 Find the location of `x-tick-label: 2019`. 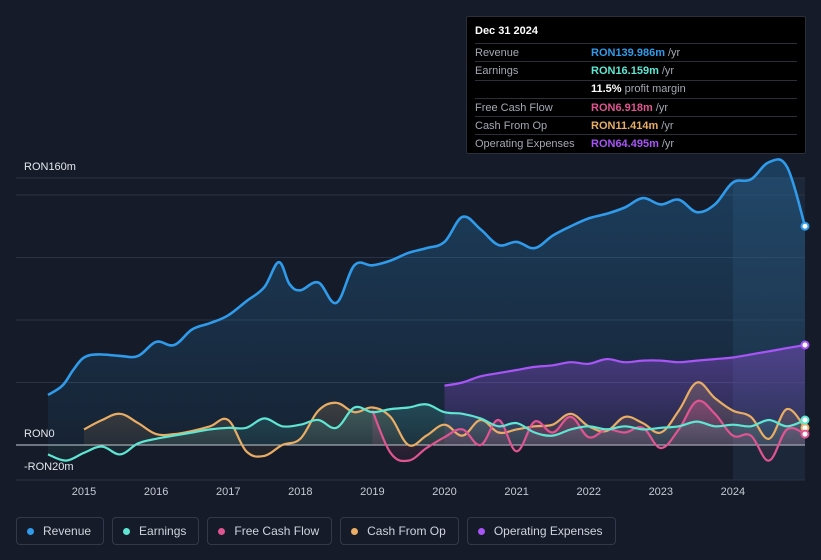

x-tick-label: 2019 is located at coordinates (372, 492).